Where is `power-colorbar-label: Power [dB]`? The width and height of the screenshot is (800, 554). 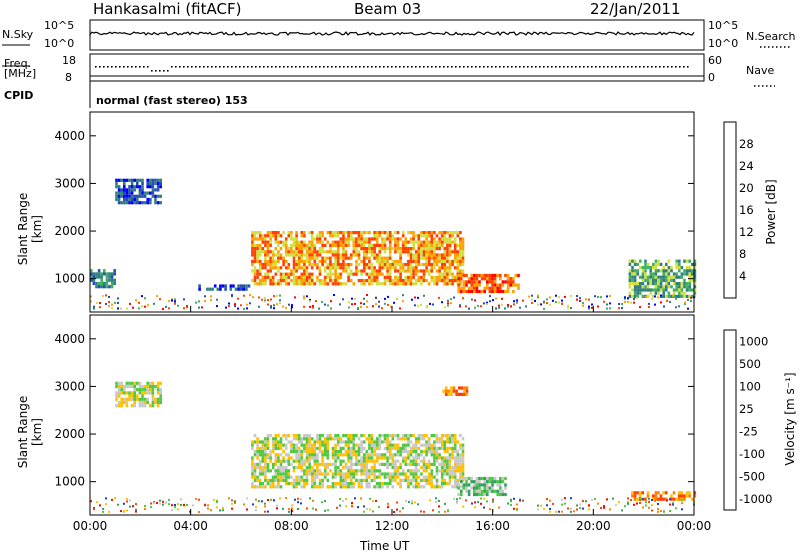
power-colorbar-label: Power [dB] is located at coordinates (771, 212).